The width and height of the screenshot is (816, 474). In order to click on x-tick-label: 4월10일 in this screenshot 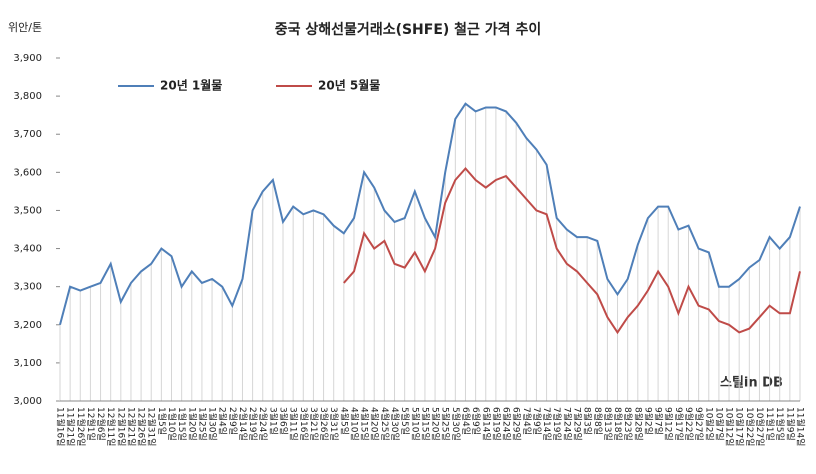, I will do `click(354, 424)`.